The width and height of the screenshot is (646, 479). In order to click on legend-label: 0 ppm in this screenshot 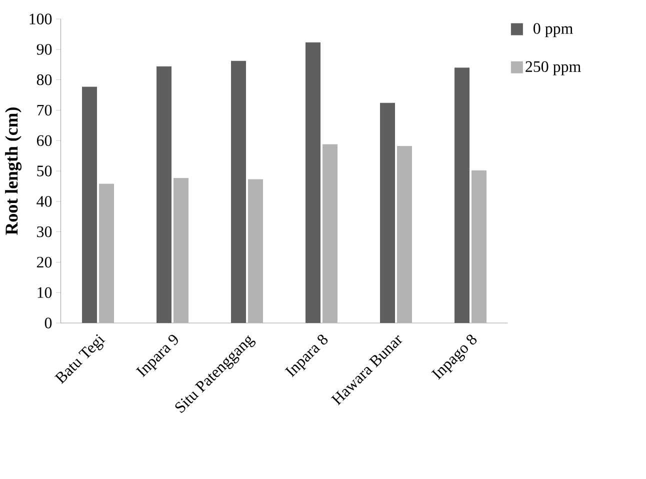, I will do `click(553, 30)`.